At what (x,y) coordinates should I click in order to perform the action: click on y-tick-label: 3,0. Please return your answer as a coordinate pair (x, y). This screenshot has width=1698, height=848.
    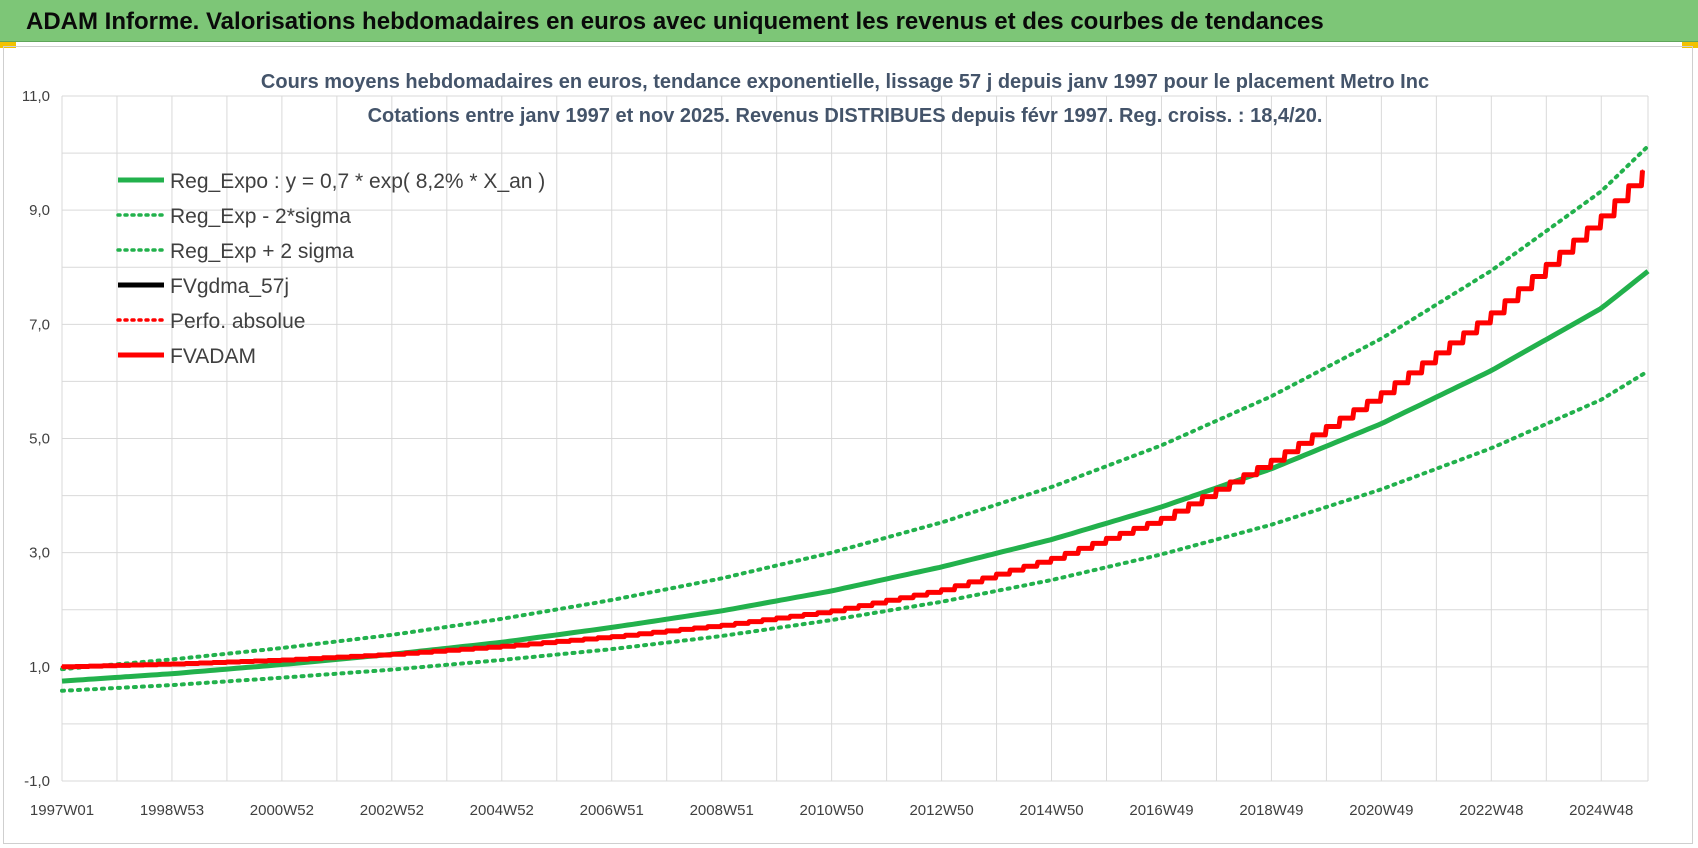
    Looking at the image, I should click on (39, 553).